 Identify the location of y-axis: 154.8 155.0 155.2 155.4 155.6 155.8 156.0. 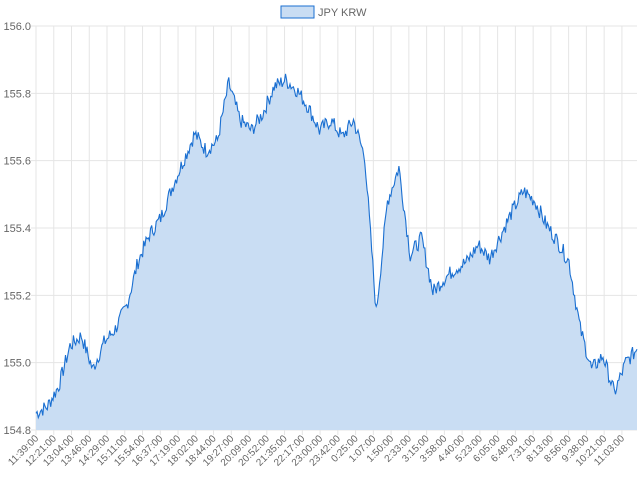
(17, 229).